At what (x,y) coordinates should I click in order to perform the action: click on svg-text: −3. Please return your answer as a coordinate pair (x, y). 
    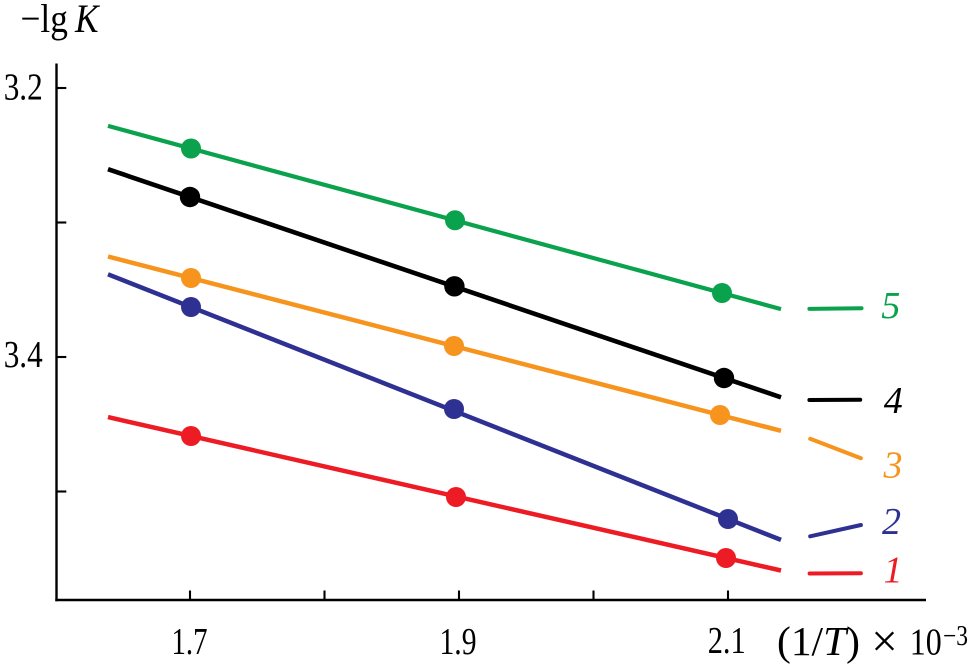
    Looking at the image, I should click on (955, 636).